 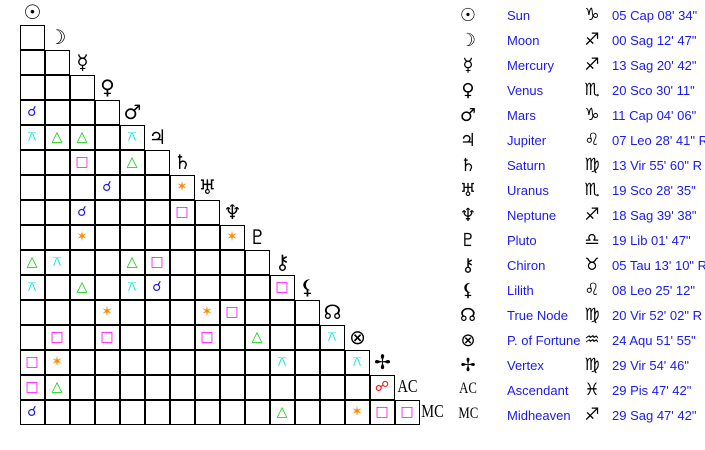 What do you see at coordinates (57, 312) in the screenshot?
I see `aspect-cell-true-node-moon` at bounding box center [57, 312].